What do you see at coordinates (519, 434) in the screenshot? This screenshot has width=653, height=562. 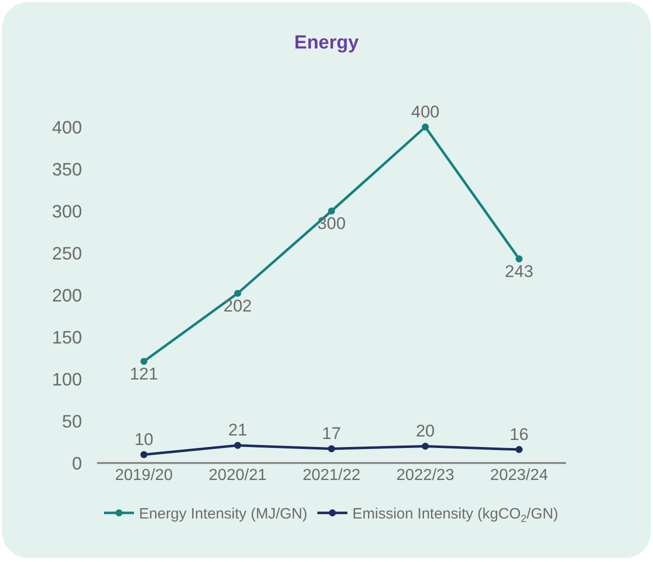 I see `data-label: 16` at bounding box center [519, 434].